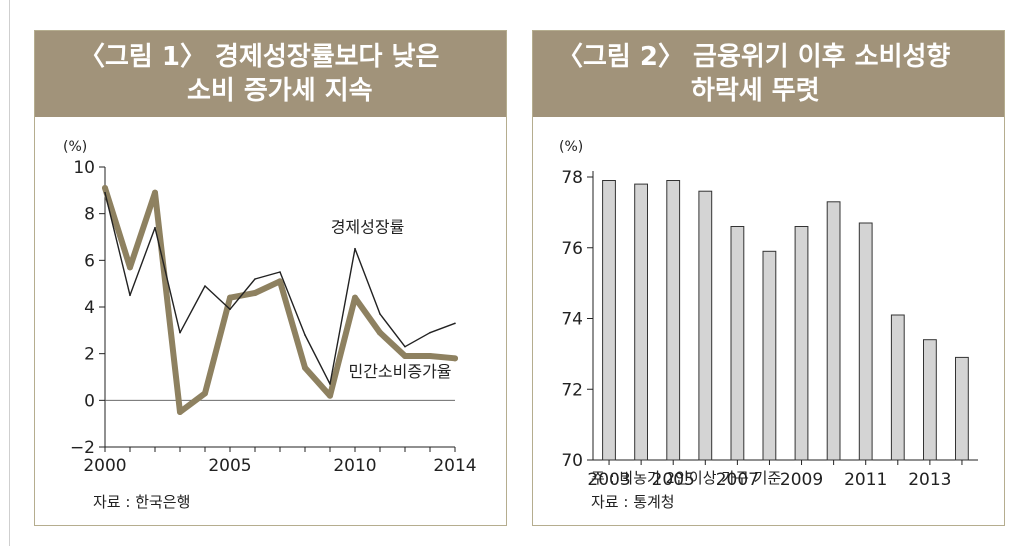 This screenshot has height=546, width=1024. What do you see at coordinates (801, 480) in the screenshot?
I see `x-tick-label: 2009` at bounding box center [801, 480].